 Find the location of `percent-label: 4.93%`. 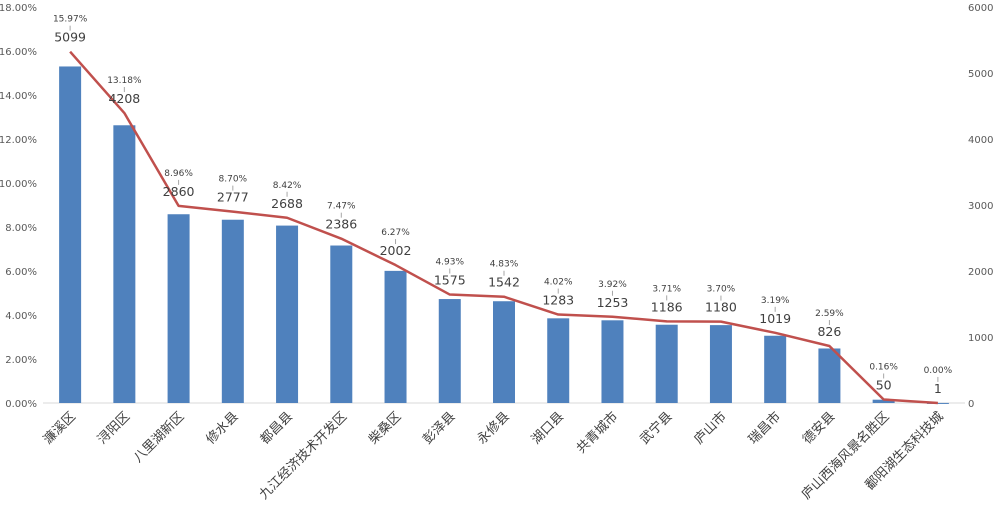

percent-label: 4.93% is located at coordinates (449, 263).